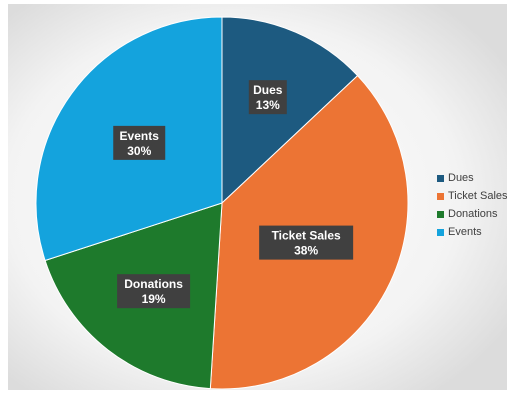  What do you see at coordinates (154, 299) in the screenshot?
I see `data-label-value: 19%` at bounding box center [154, 299].